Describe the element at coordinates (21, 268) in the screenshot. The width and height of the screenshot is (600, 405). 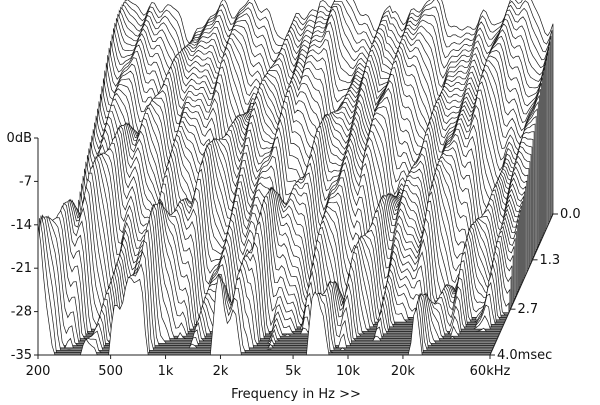
I see `y-tick-label: -21` at that location.